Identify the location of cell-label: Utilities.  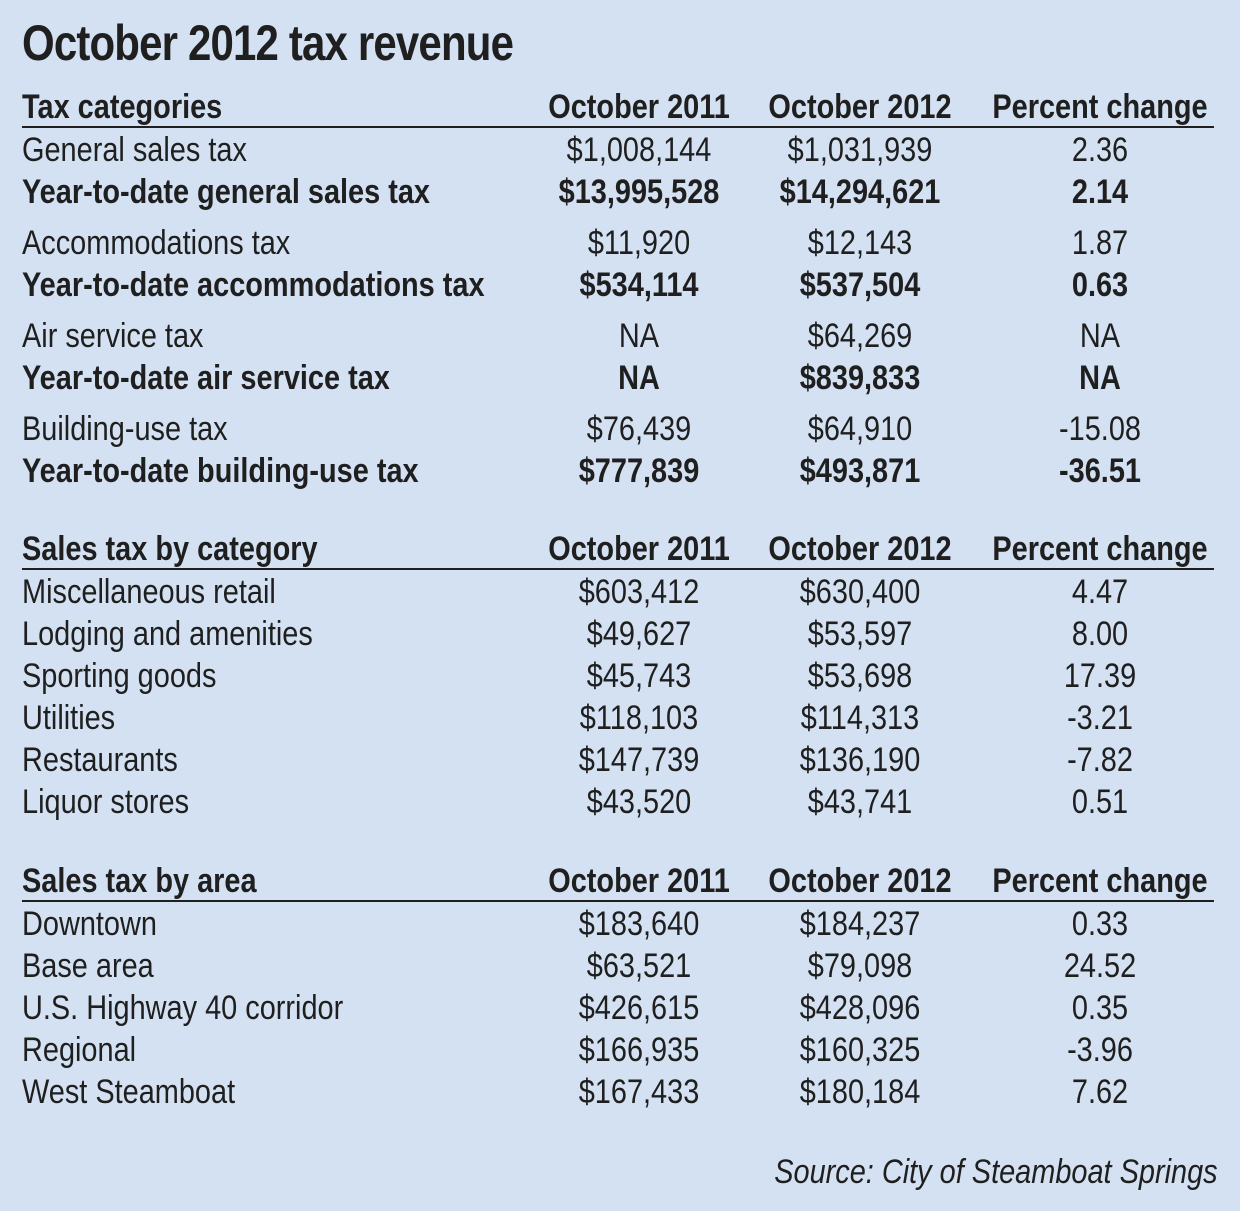
(69, 718).